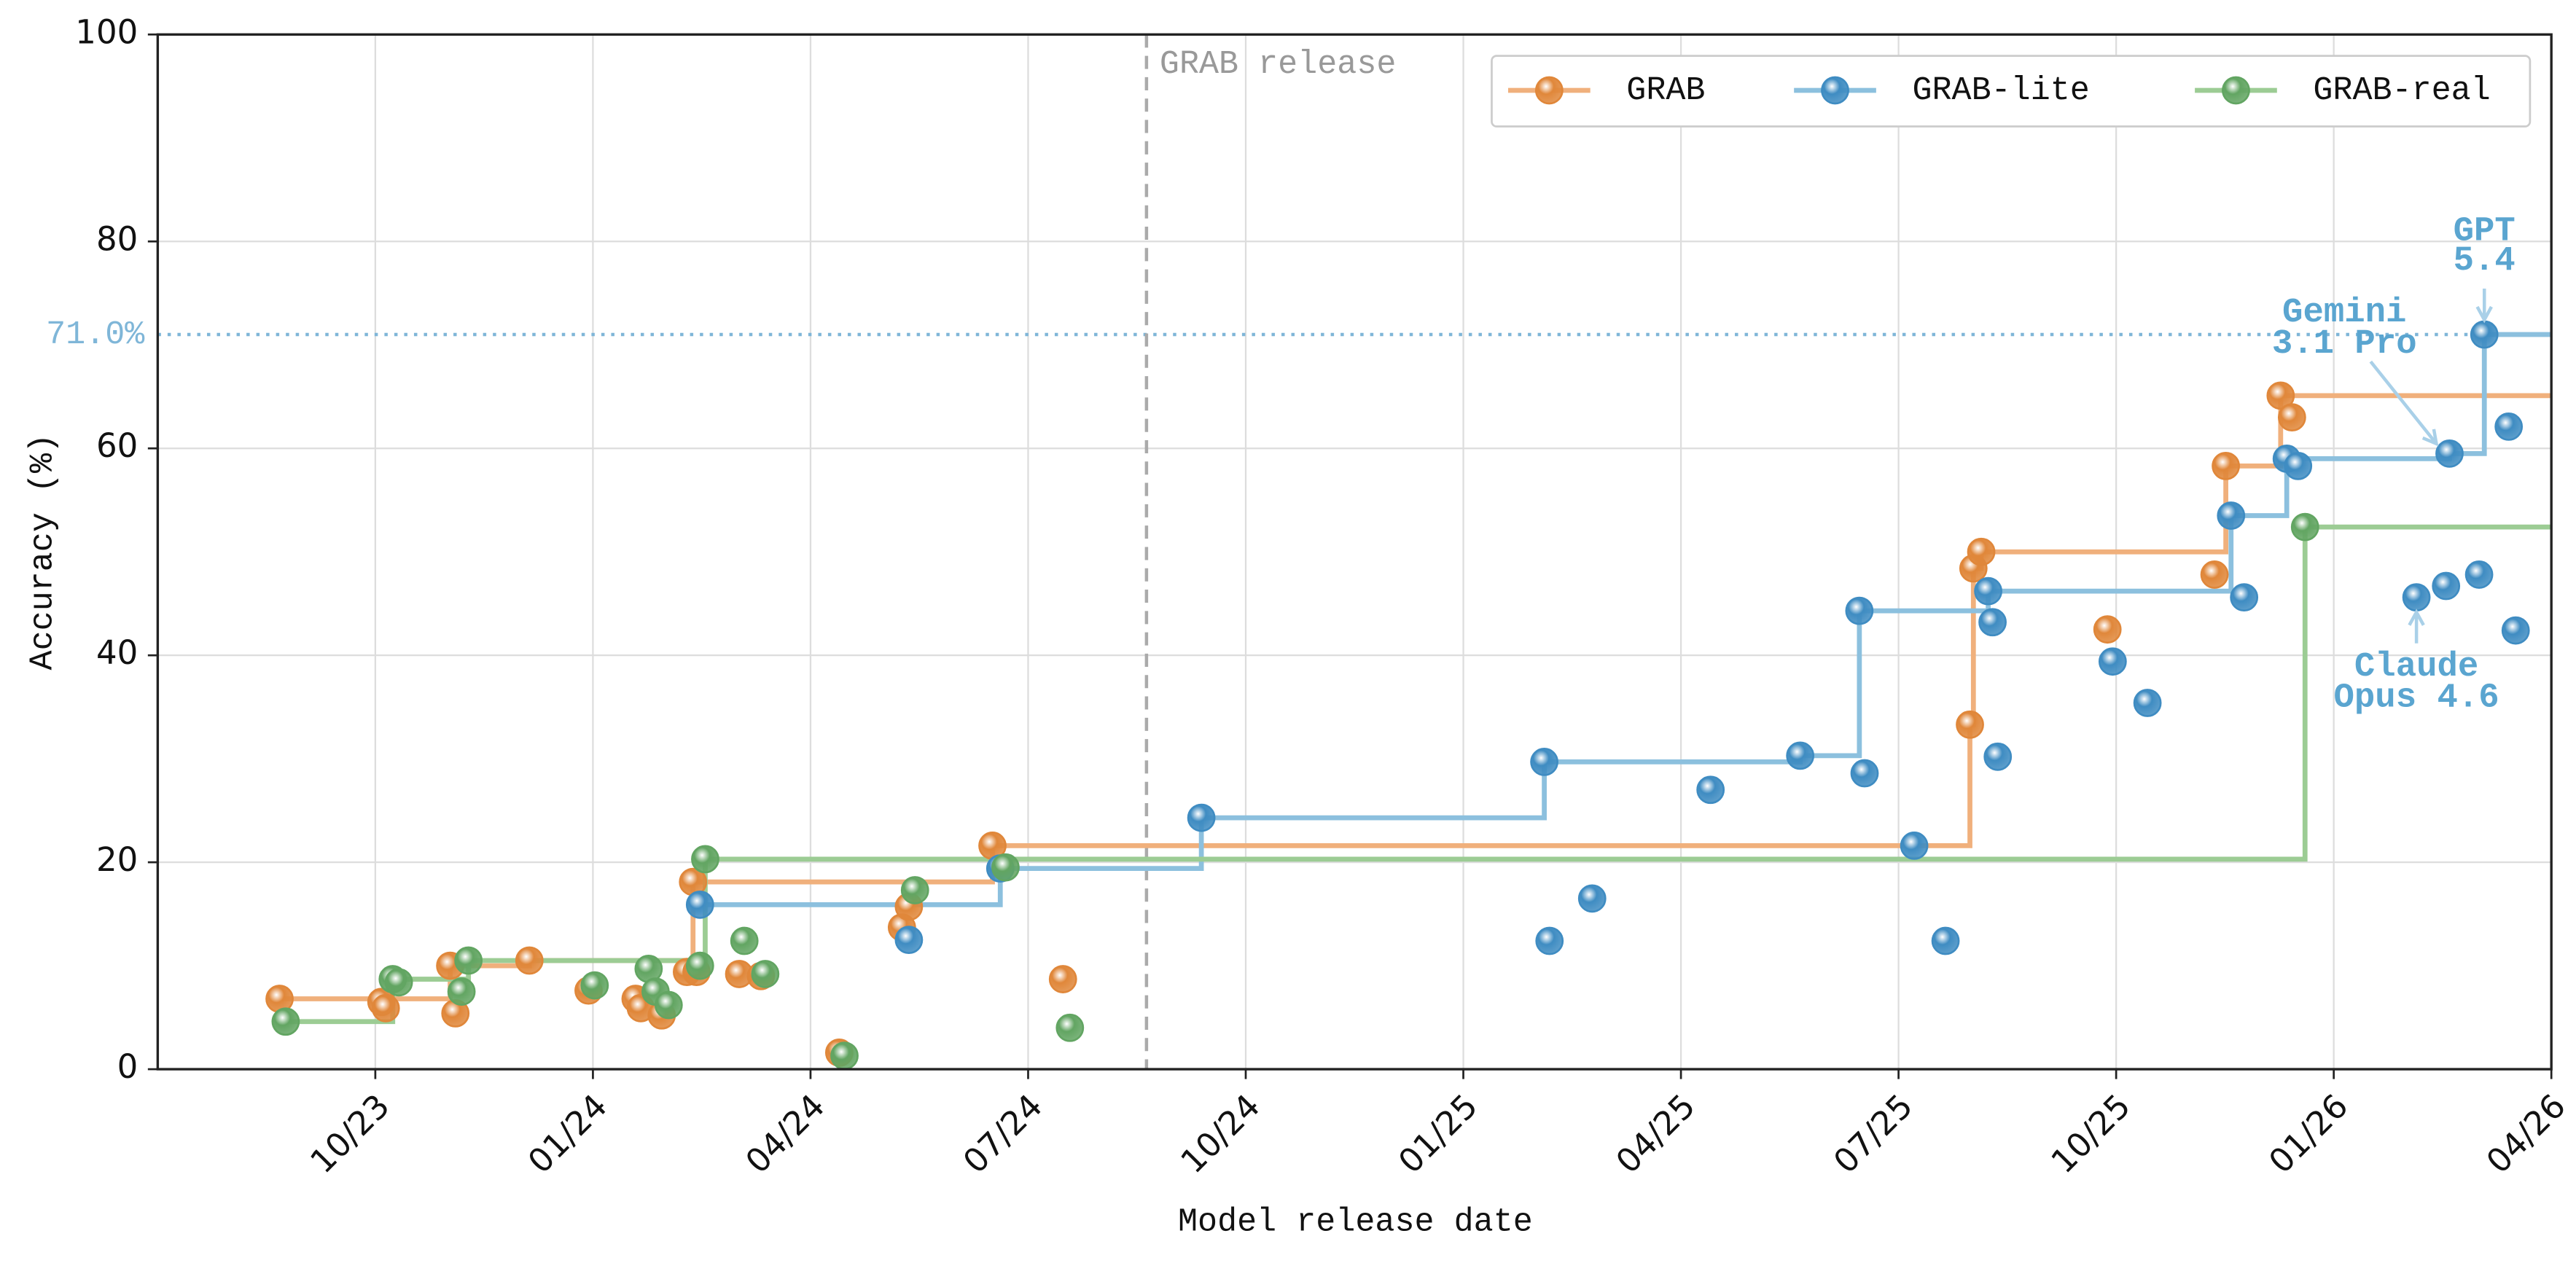 This screenshot has width=2576, height=1263. I want to click on x-tick-label: 04/26, so click(2526, 1134).